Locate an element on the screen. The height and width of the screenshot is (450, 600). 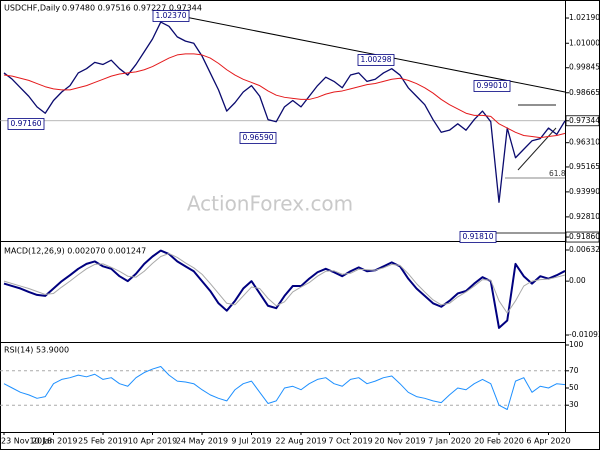
macd-title: MACD(12,26,9) 0.002070 0.001247 is located at coordinates (75, 251).